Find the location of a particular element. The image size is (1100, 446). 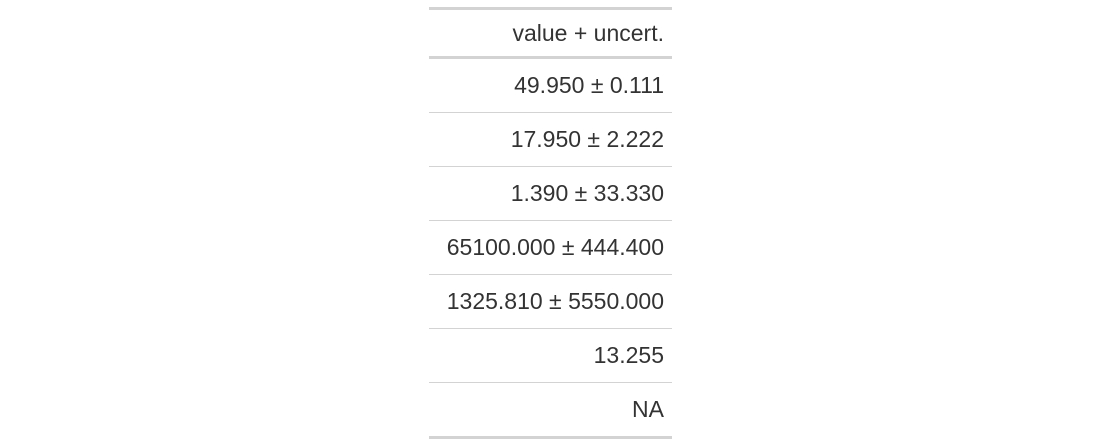

header-row: value + uncert. is located at coordinates (550, 33).